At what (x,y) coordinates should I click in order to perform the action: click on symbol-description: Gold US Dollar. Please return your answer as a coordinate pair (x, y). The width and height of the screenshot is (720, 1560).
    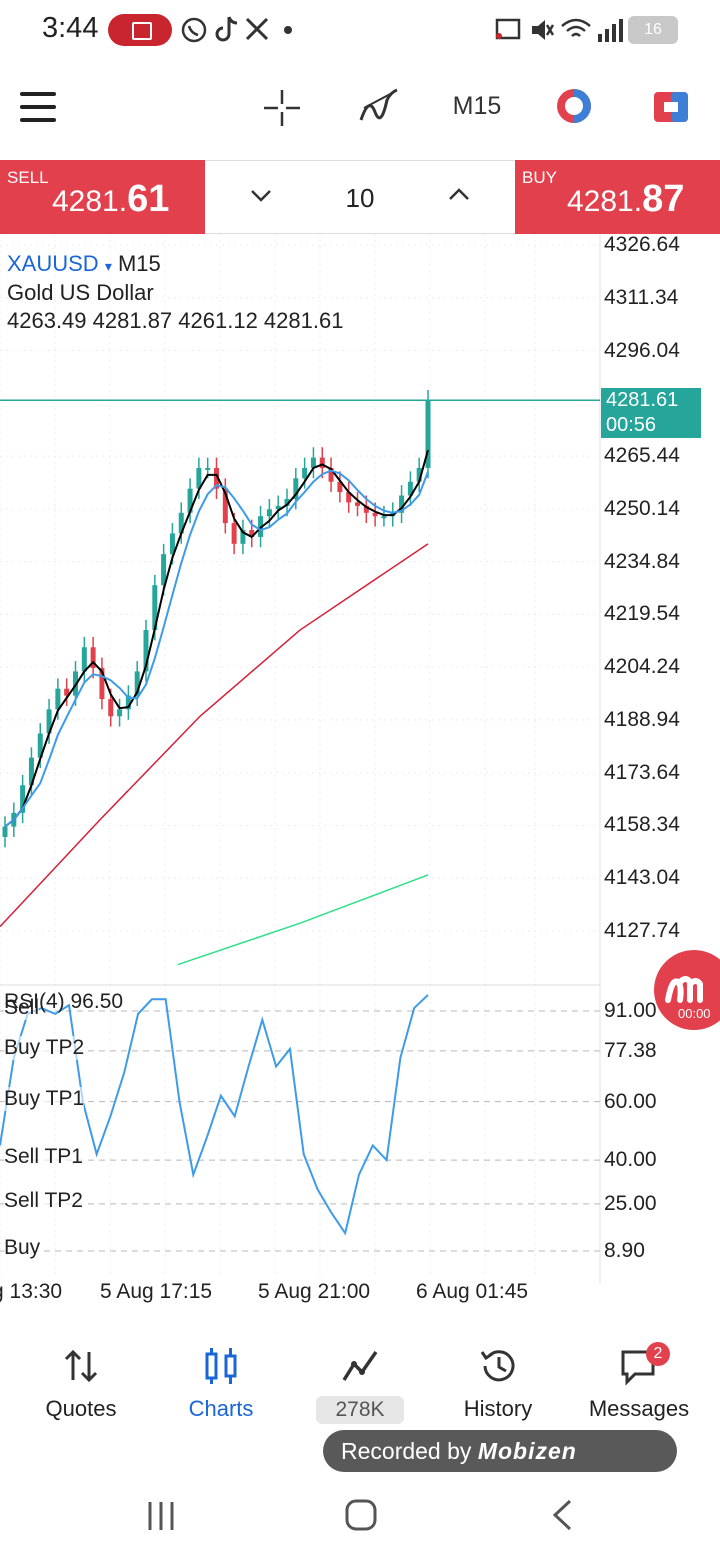
    Looking at the image, I should click on (80, 292).